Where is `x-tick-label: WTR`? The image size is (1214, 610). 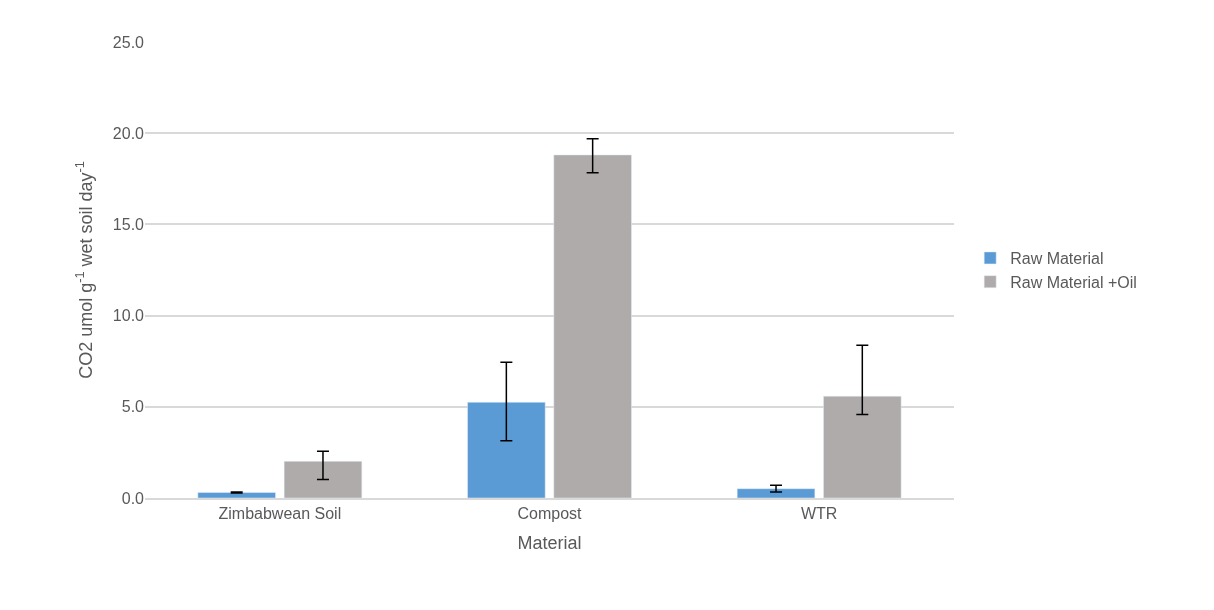
x-tick-label: WTR is located at coordinates (819, 513).